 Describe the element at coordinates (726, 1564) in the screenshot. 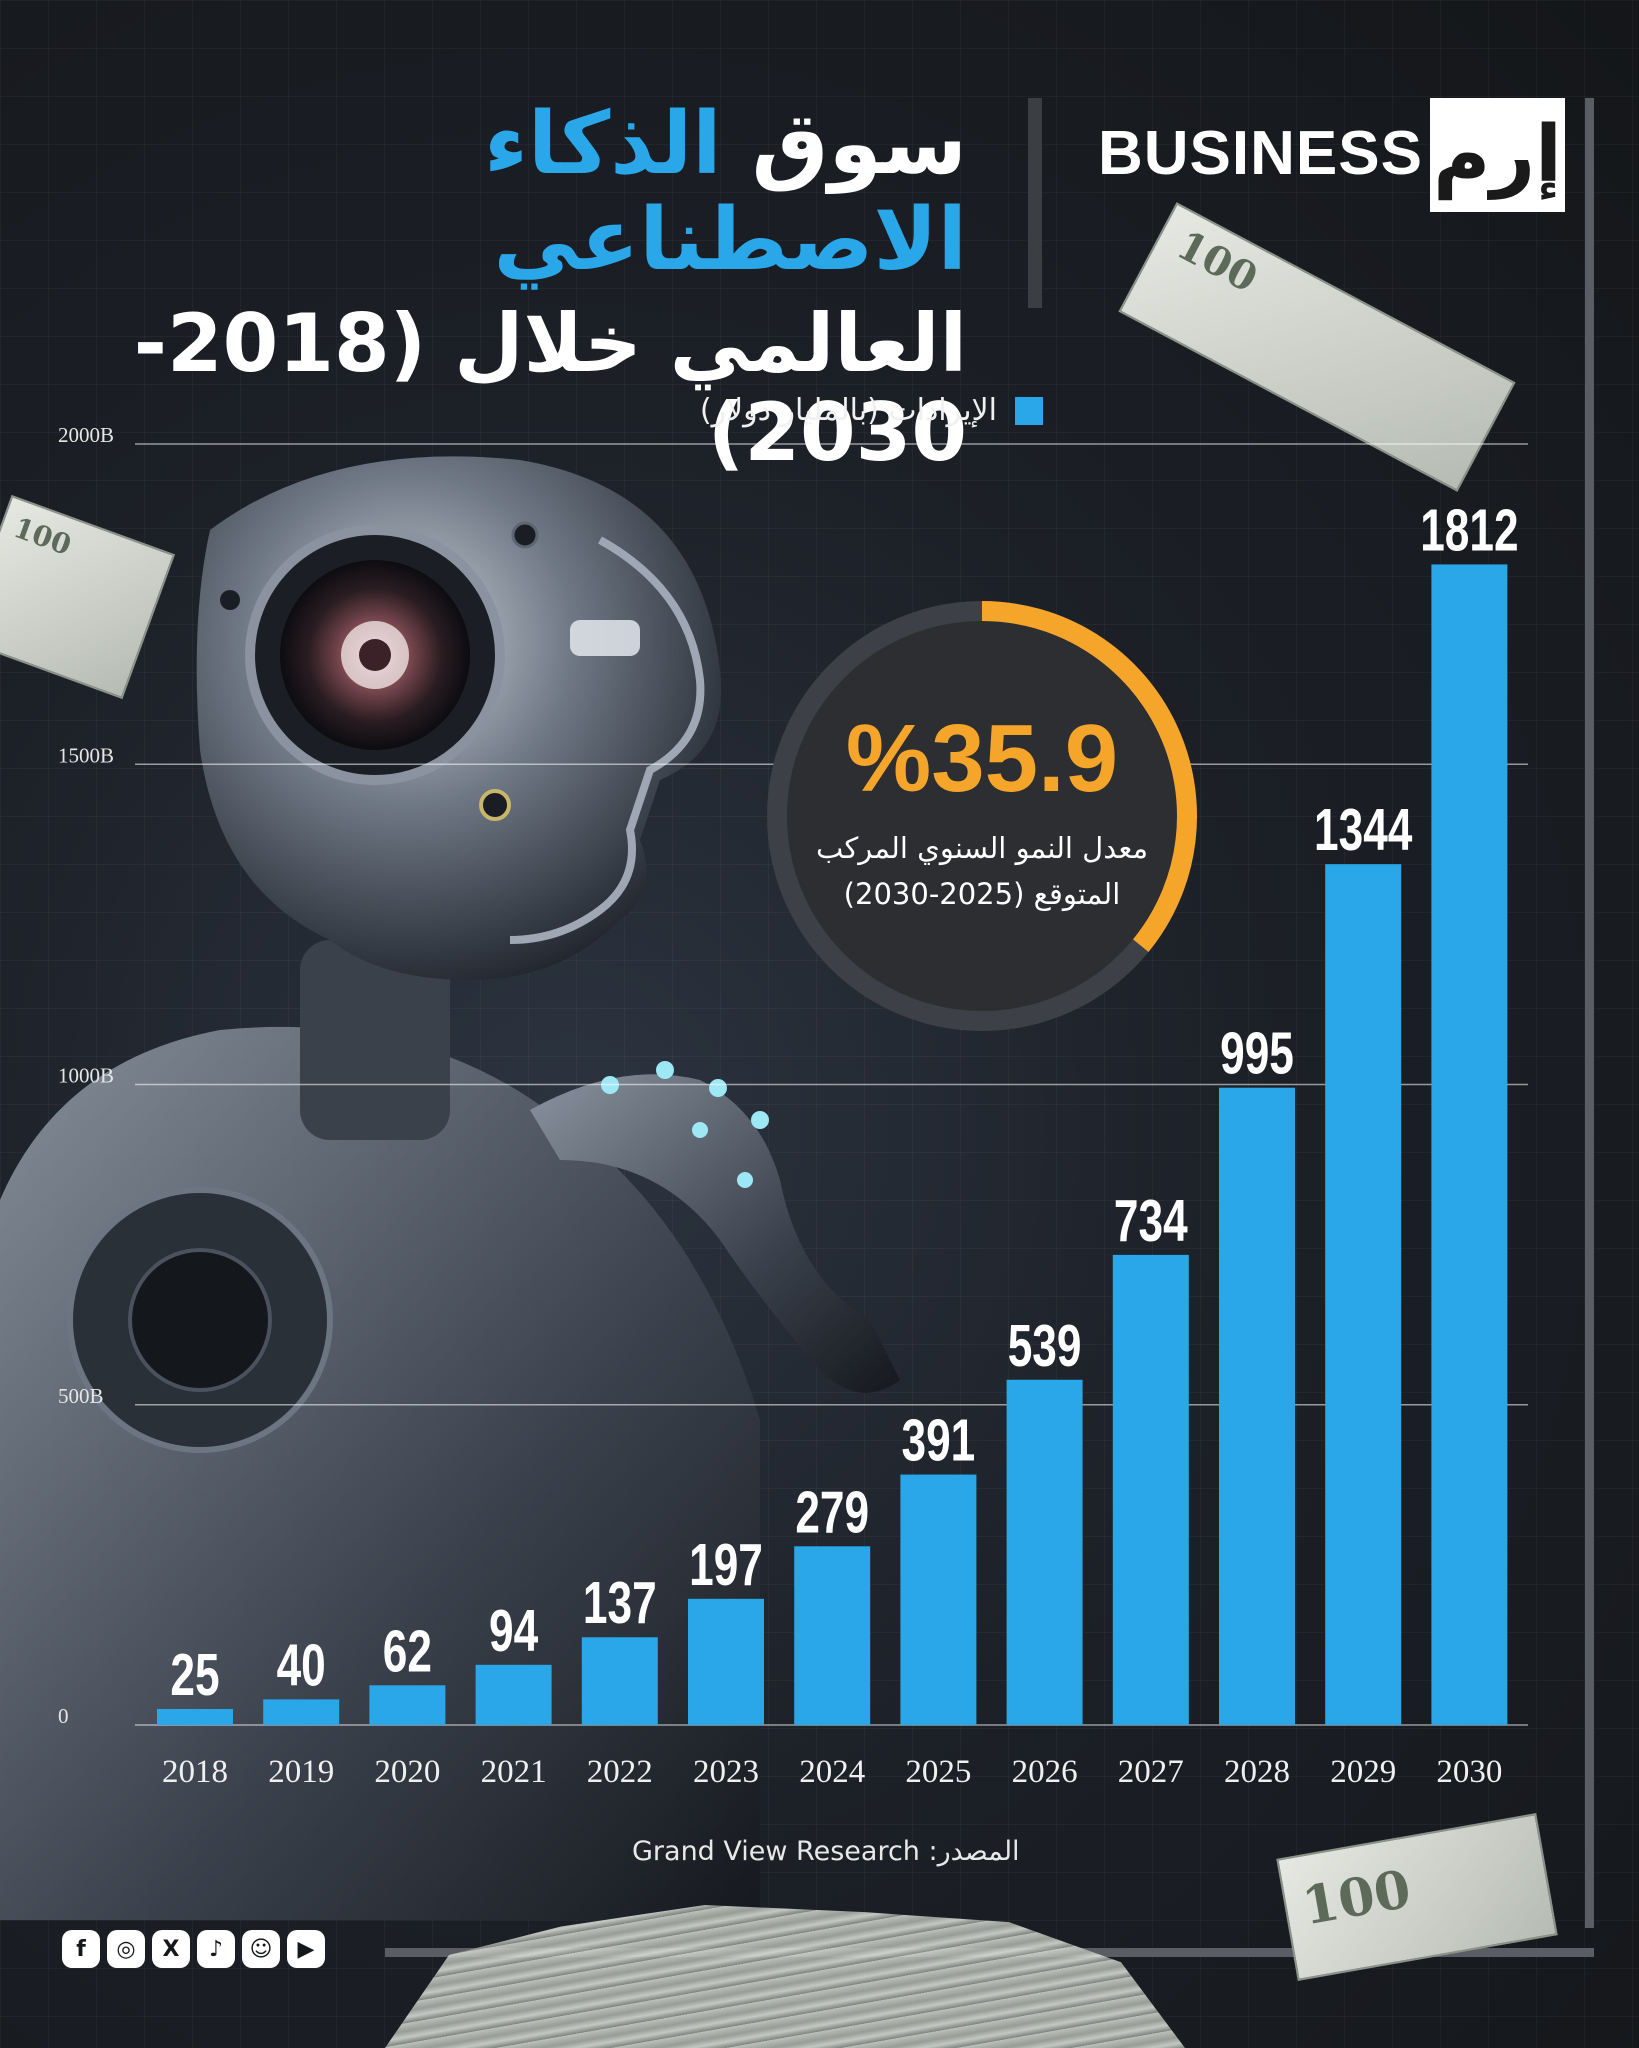

I see `bar-value-label: 197` at that location.